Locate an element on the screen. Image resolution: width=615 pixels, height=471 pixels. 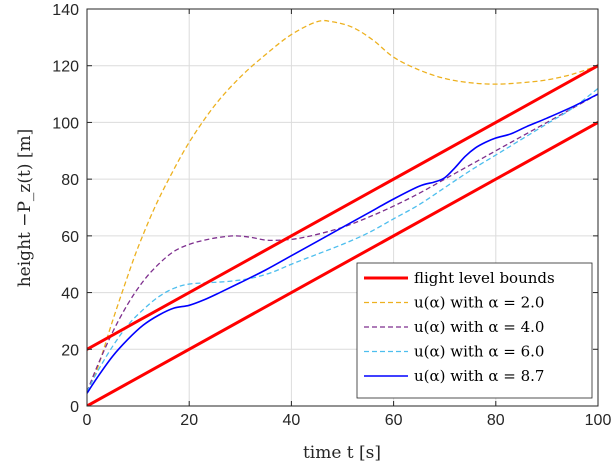
legend-label: u(α) with α = 4.0 is located at coordinates (479, 327).